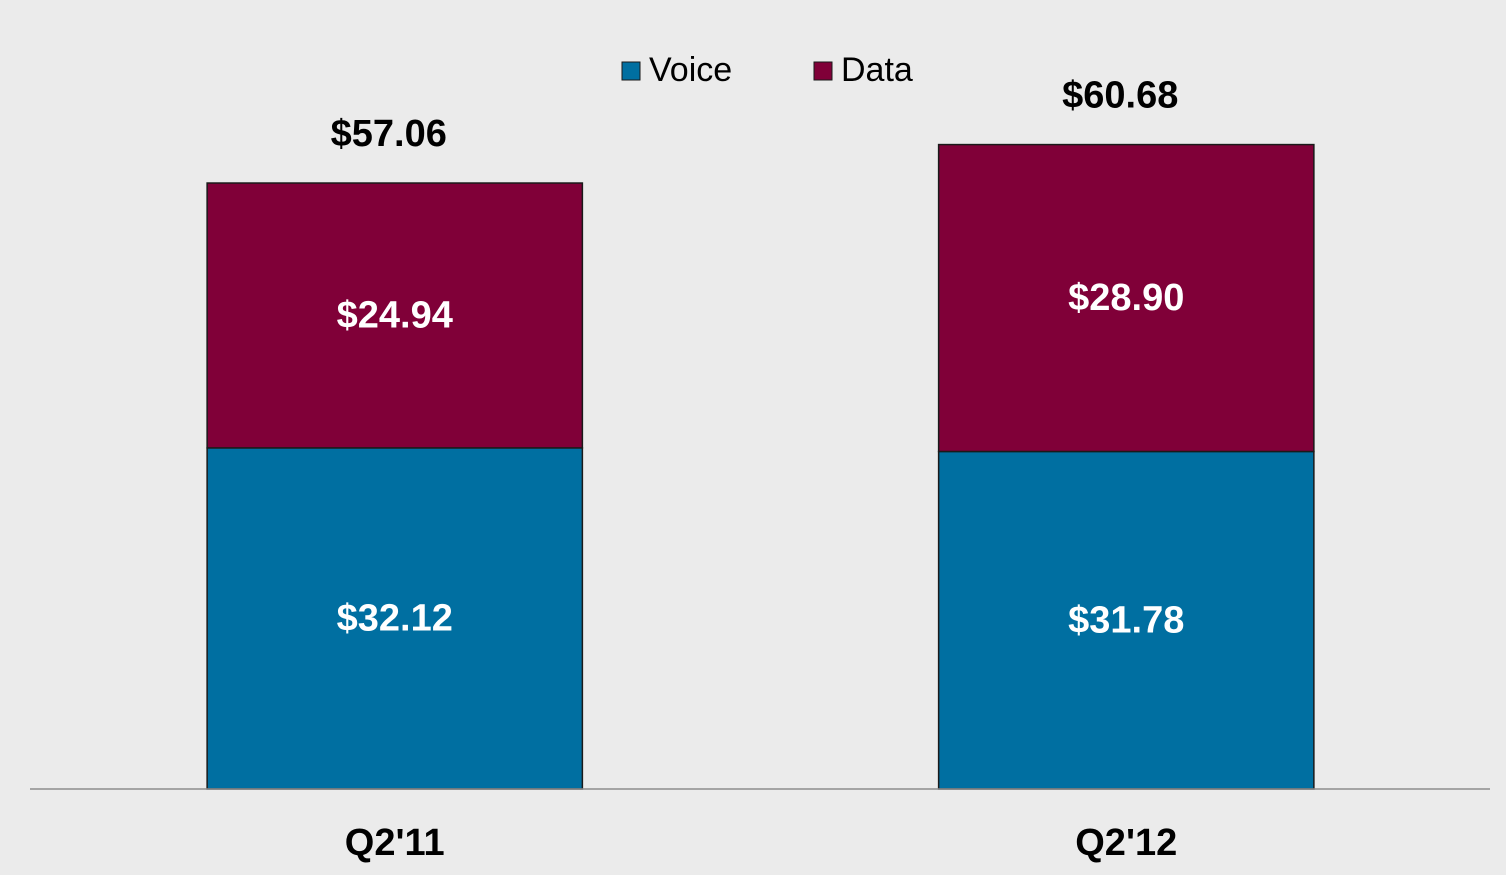 This screenshot has height=875, width=1506. I want to click on legend-label: Voice, so click(690, 70).